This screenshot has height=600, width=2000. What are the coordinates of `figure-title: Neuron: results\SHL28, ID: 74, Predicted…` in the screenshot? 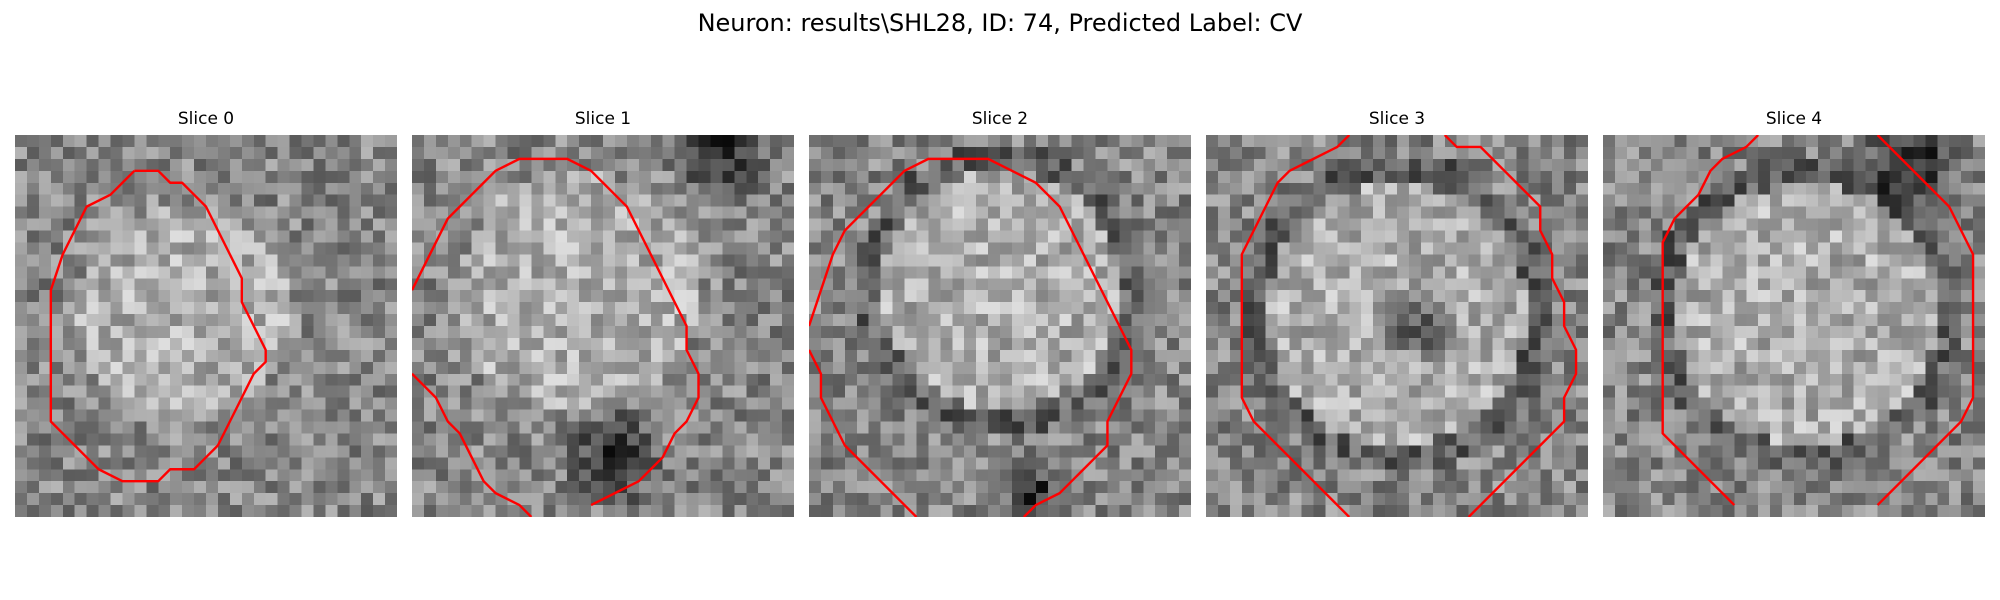 It's located at (1000, 23).